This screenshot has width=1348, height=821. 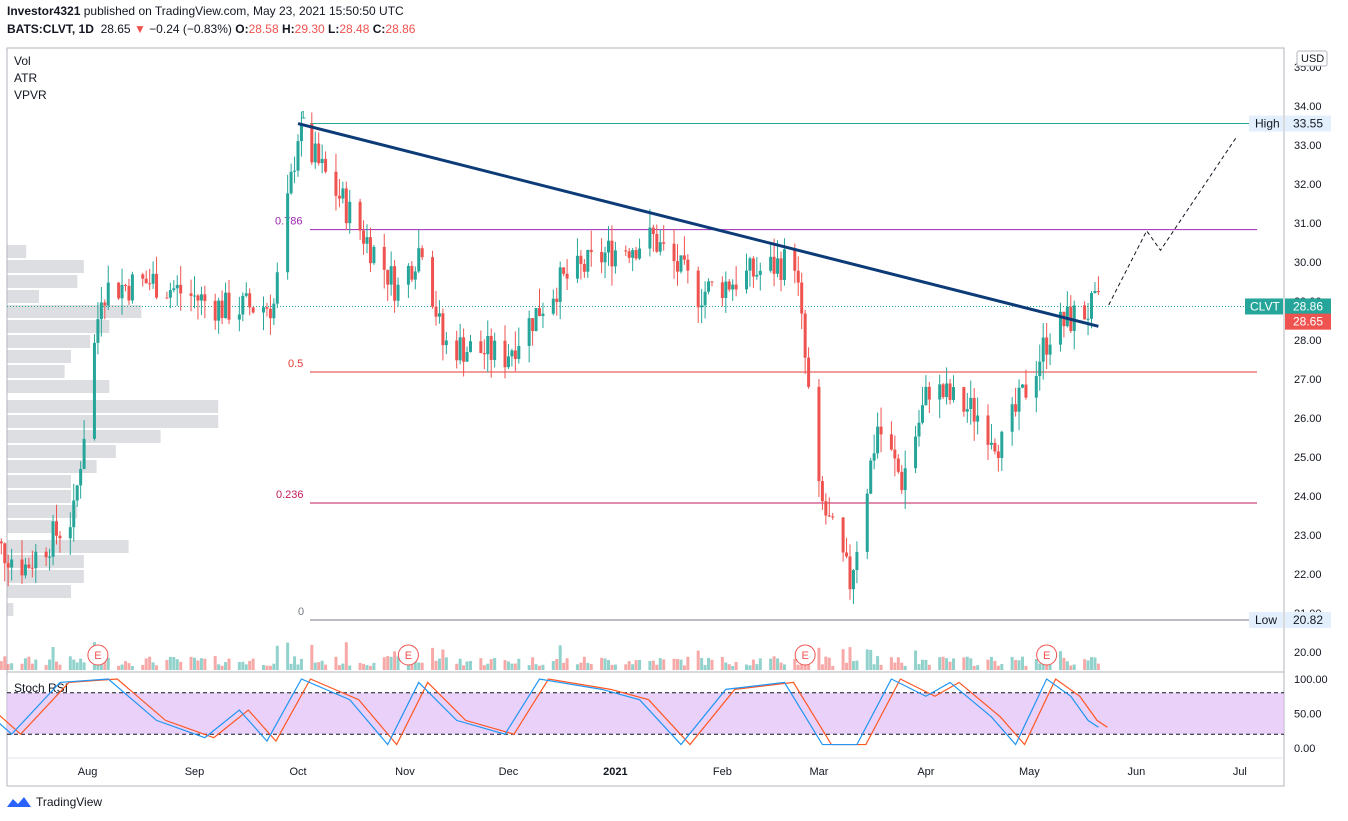 What do you see at coordinates (26, 78) in the screenshot?
I see `indicator-atr: ATR` at bounding box center [26, 78].